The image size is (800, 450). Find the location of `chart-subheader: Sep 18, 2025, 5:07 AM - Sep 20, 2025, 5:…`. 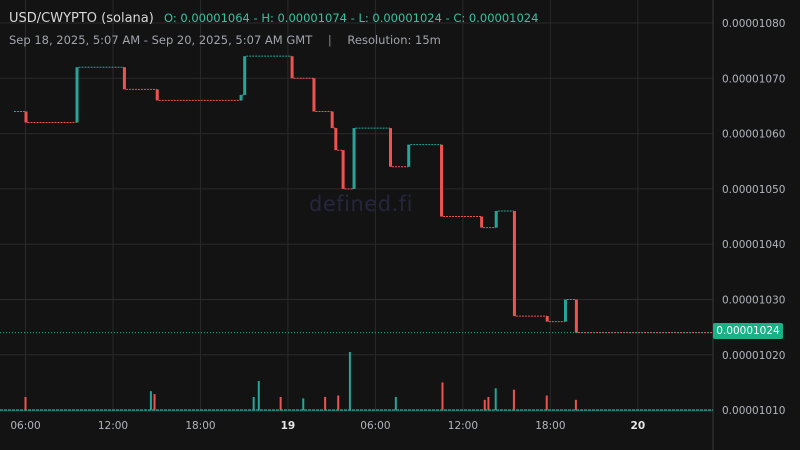

chart-subheader: Sep 18, 2025, 5:07 AM - Sep 20, 2025, 5:… is located at coordinates (225, 40).